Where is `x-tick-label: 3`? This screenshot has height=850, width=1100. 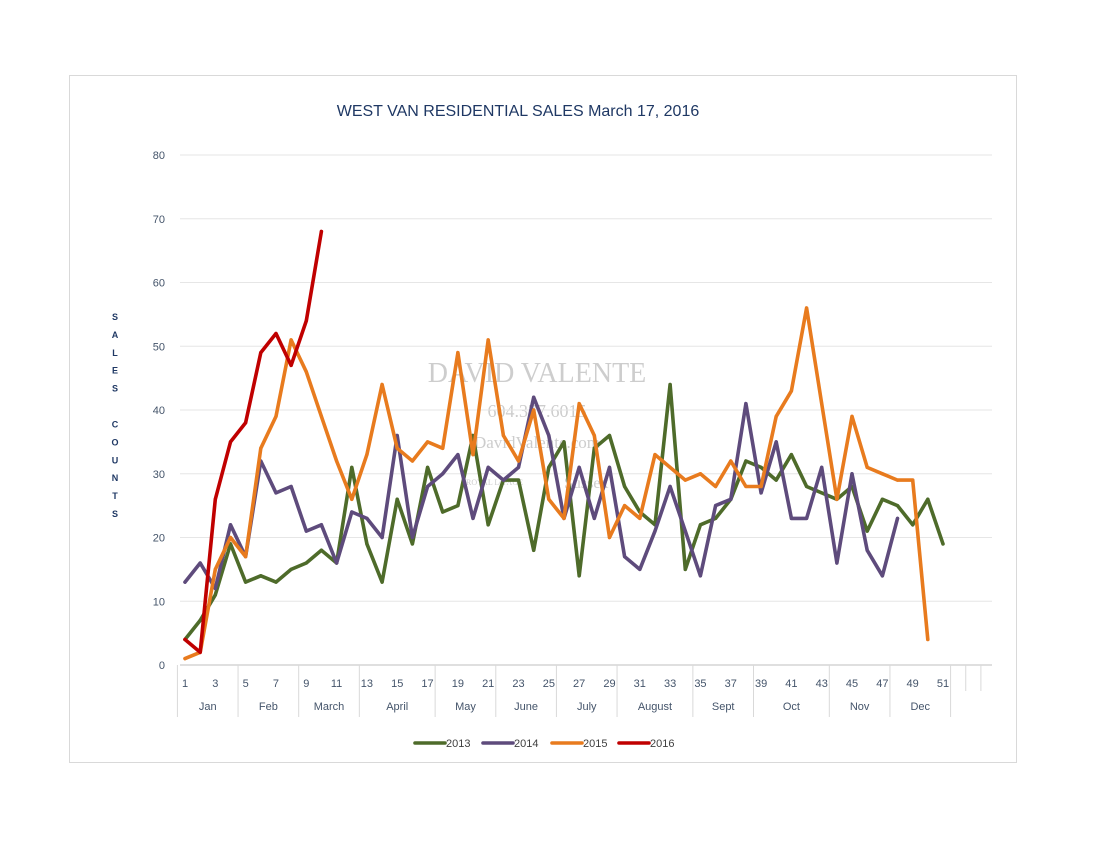
x-tick-label: 3 is located at coordinates (215, 684).